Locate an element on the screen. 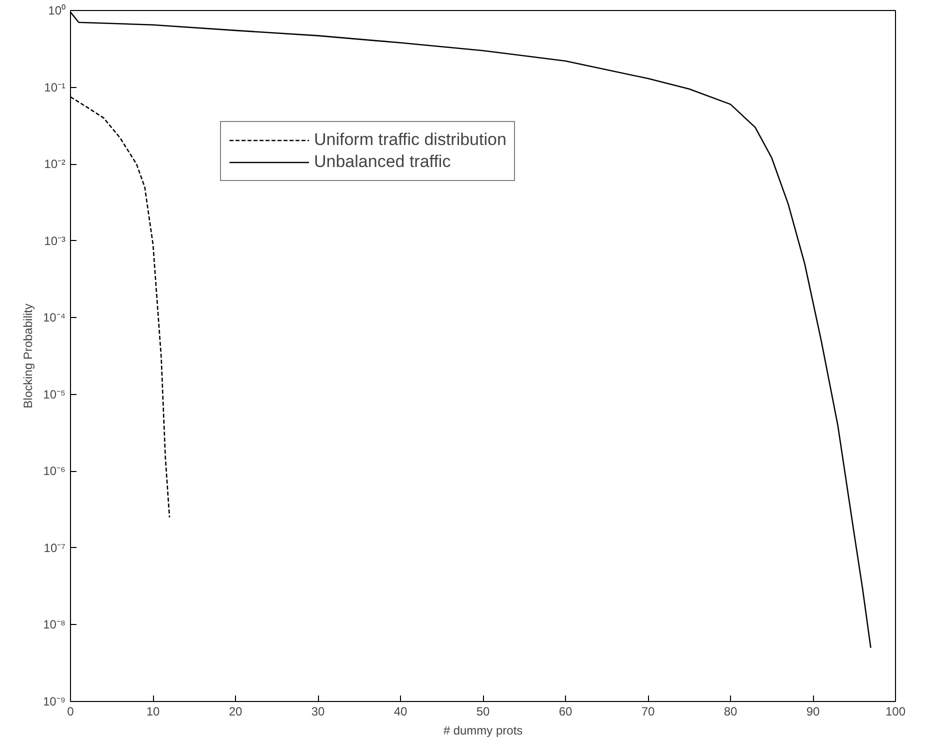 The image size is (941, 745). x-tick-label: 80 is located at coordinates (731, 711).